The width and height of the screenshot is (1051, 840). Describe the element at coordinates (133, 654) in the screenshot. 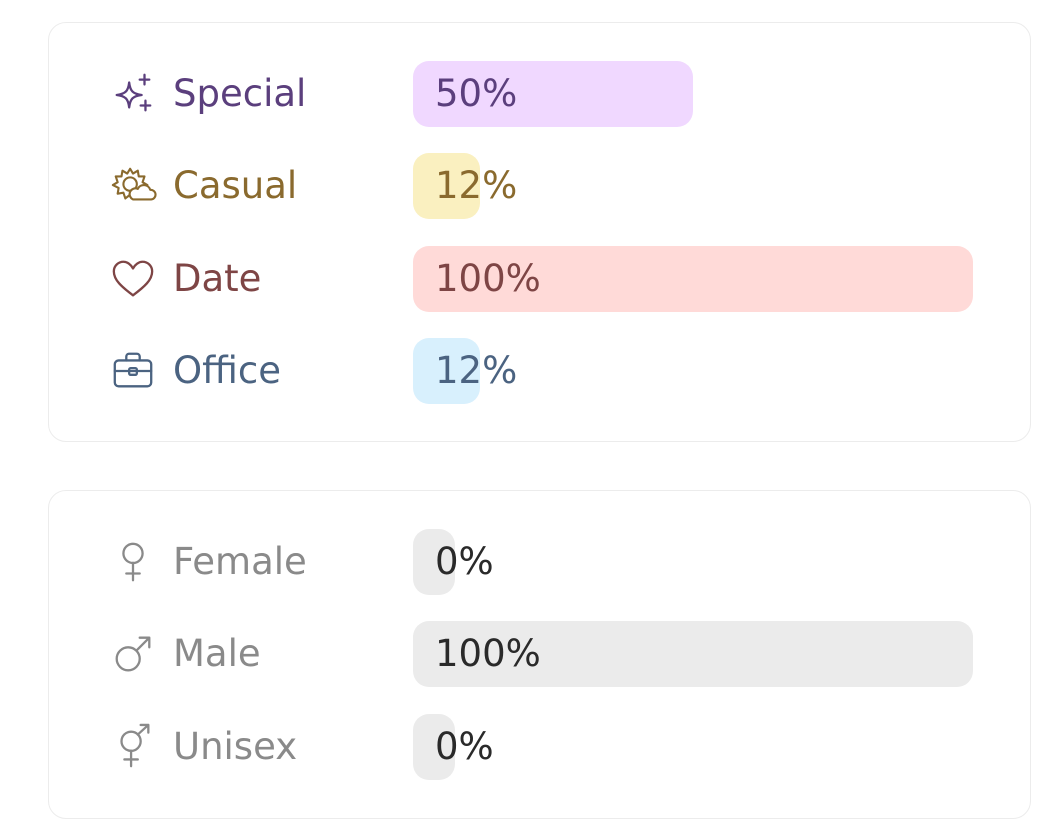

I see `male-symbol-icon` at that location.